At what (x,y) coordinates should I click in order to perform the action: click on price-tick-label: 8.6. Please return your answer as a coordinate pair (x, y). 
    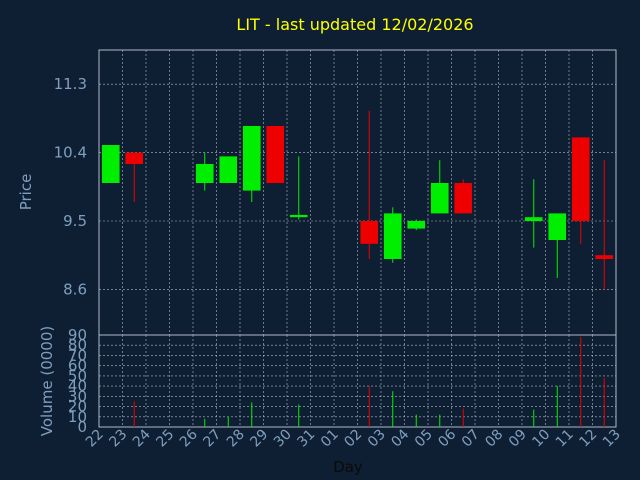
    Looking at the image, I should click on (75, 289).